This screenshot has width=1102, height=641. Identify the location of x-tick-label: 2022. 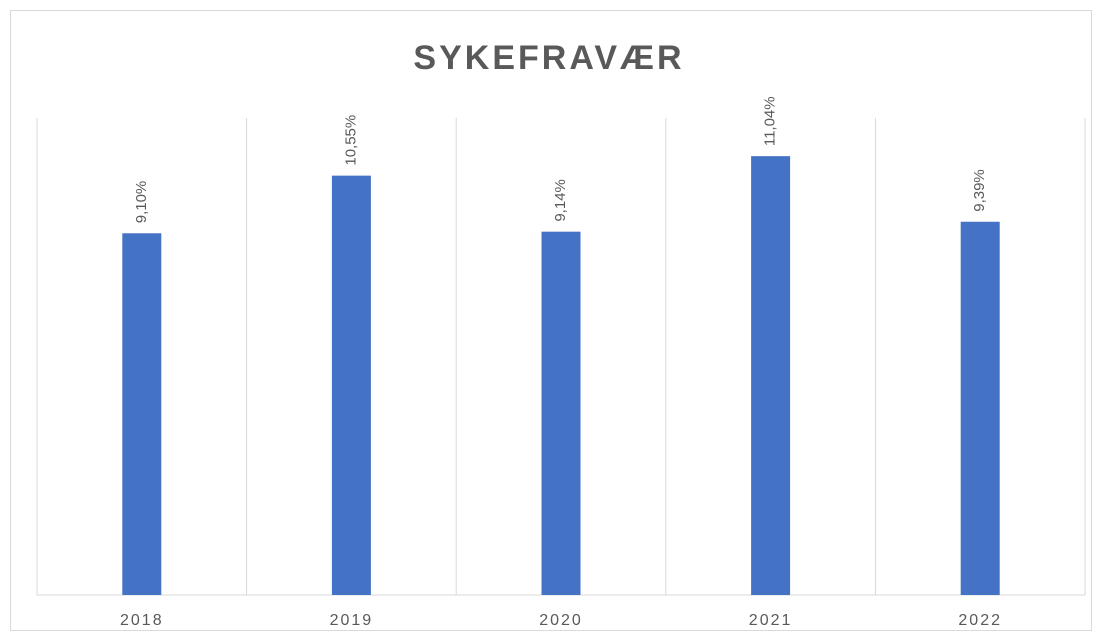
(980, 620).